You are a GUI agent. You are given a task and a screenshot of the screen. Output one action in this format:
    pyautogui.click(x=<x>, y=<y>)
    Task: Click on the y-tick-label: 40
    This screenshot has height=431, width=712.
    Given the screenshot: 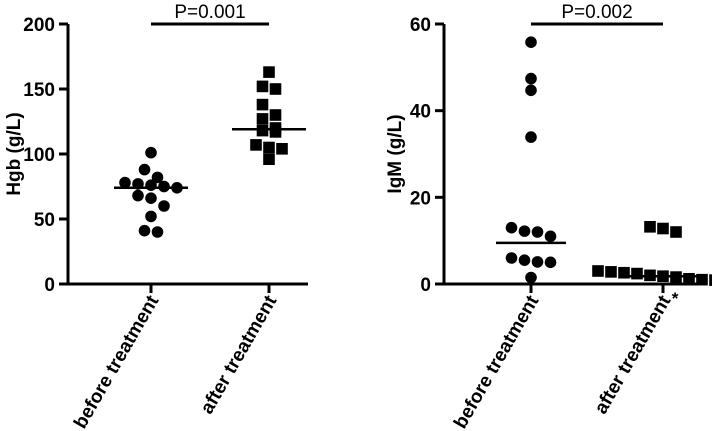 What is the action you would take?
    pyautogui.click(x=420, y=112)
    